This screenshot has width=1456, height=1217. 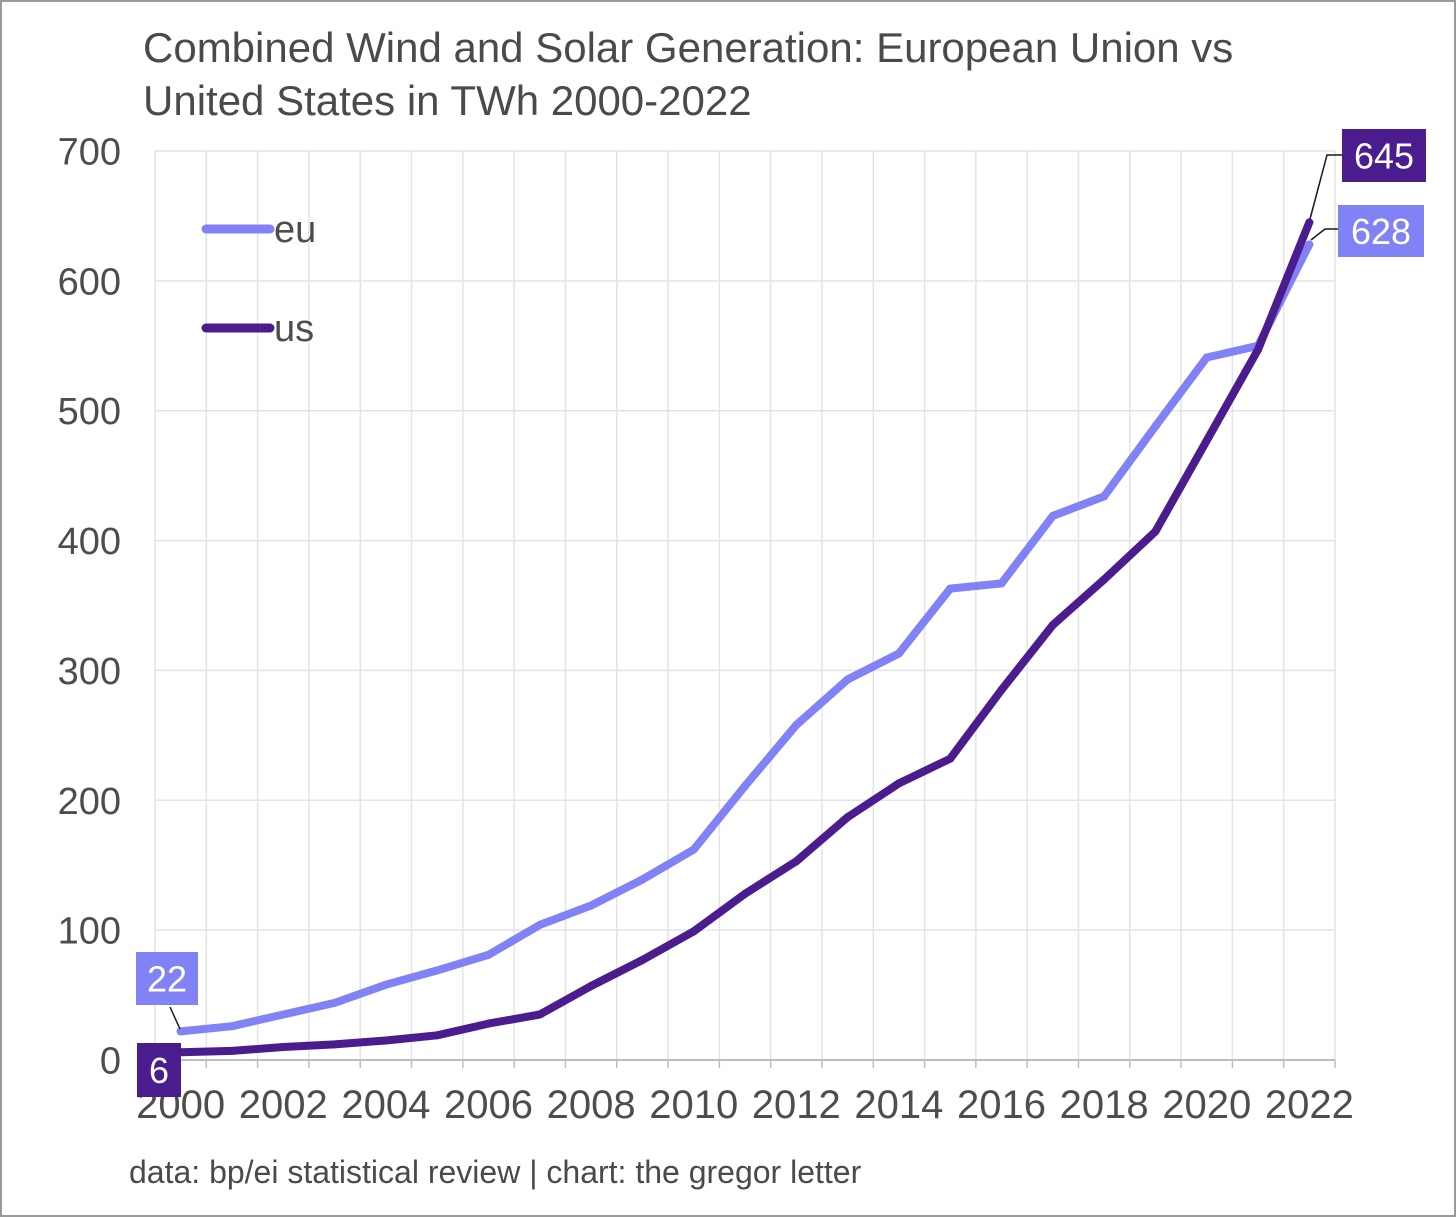 I want to click on data-point-eu-2020, so click(x=1206, y=357).